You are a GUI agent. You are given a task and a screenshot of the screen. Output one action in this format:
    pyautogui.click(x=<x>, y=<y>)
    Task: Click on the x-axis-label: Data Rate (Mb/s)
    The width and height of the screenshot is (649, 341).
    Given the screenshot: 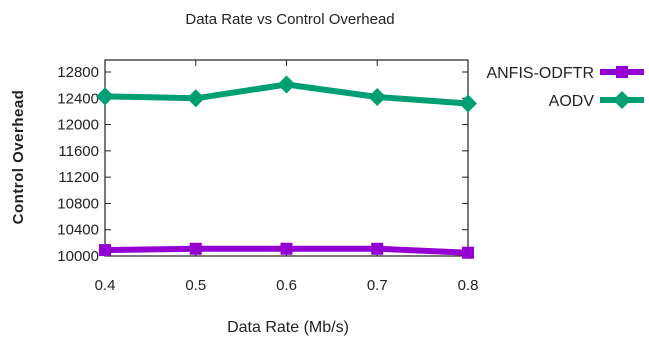 What is the action you would take?
    pyautogui.click(x=288, y=327)
    